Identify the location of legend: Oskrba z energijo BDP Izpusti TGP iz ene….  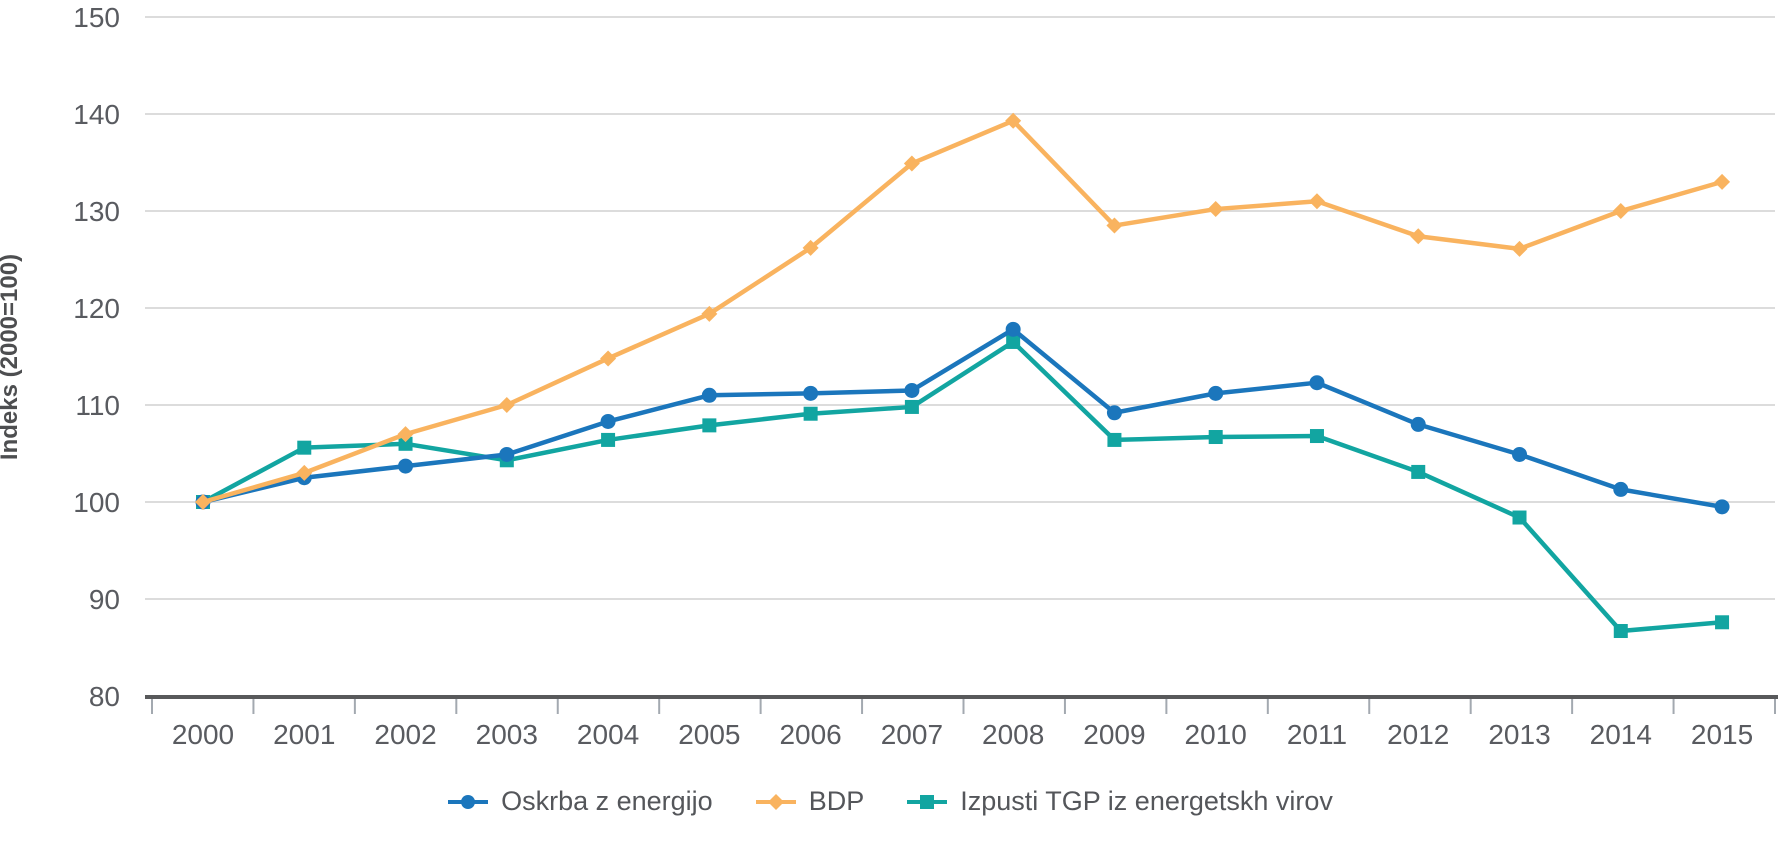
(890, 801).